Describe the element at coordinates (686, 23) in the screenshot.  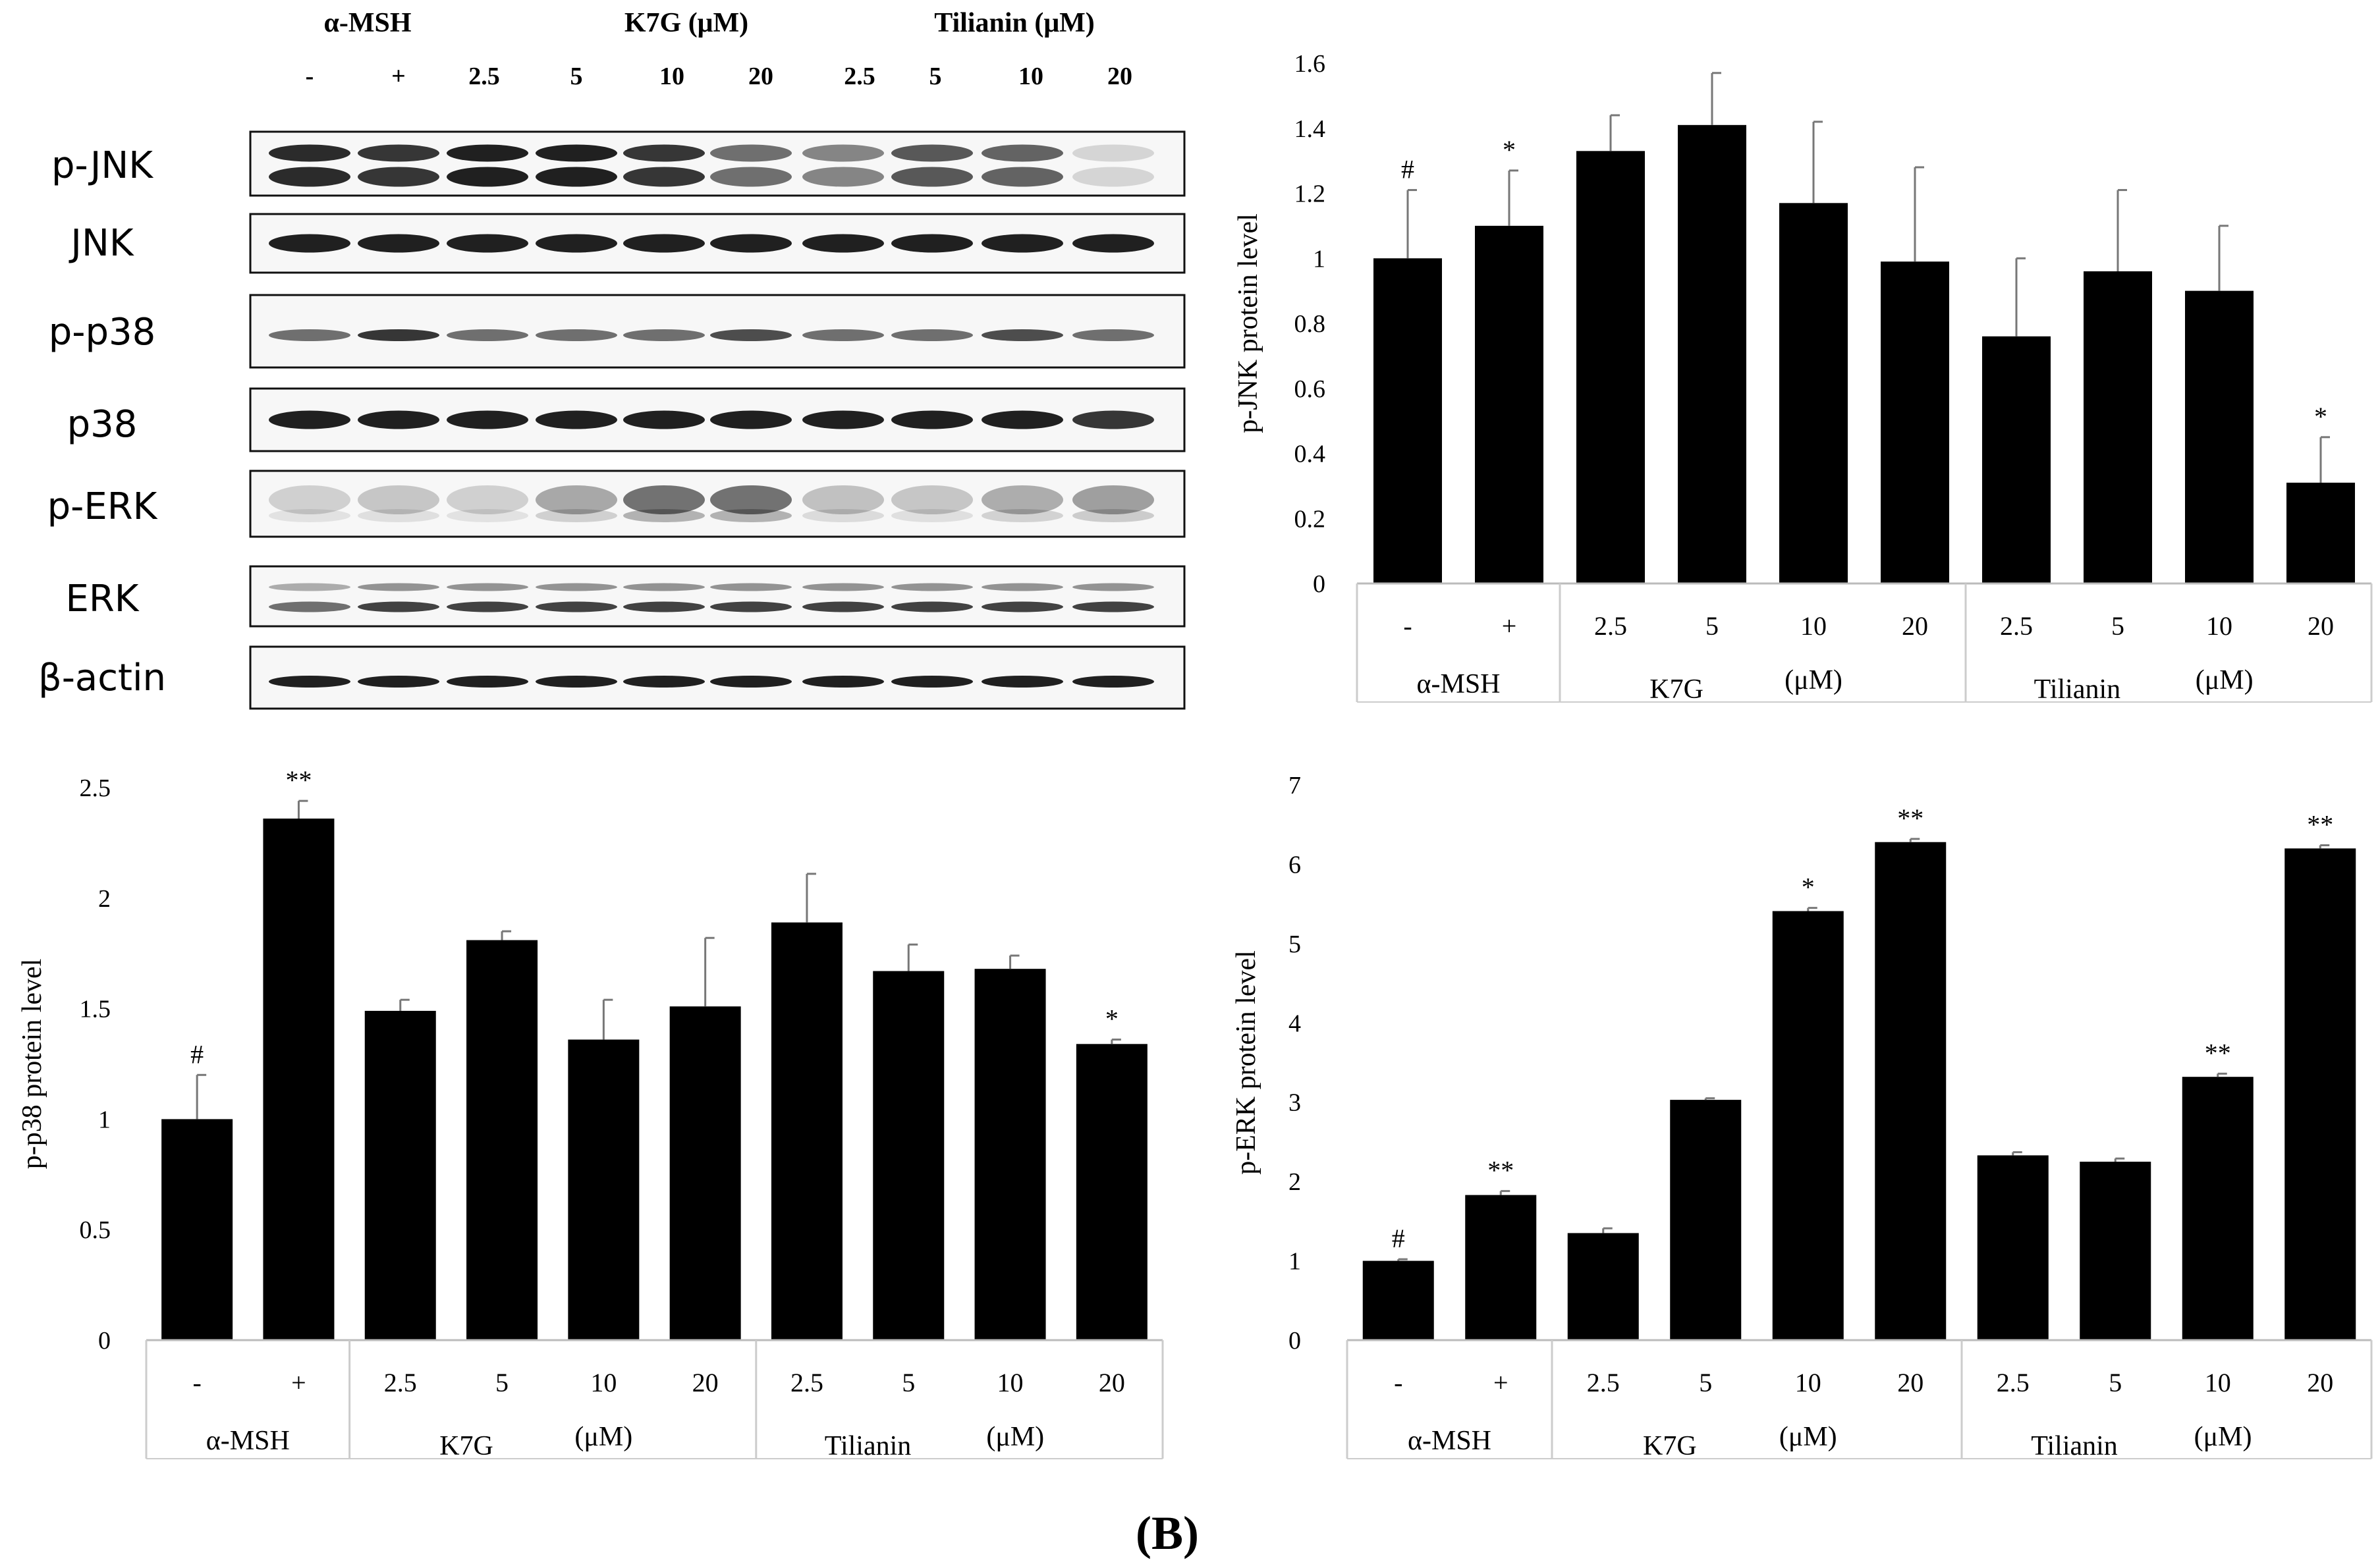
I see `blot-group-label-k7g: K7G (μM)` at that location.